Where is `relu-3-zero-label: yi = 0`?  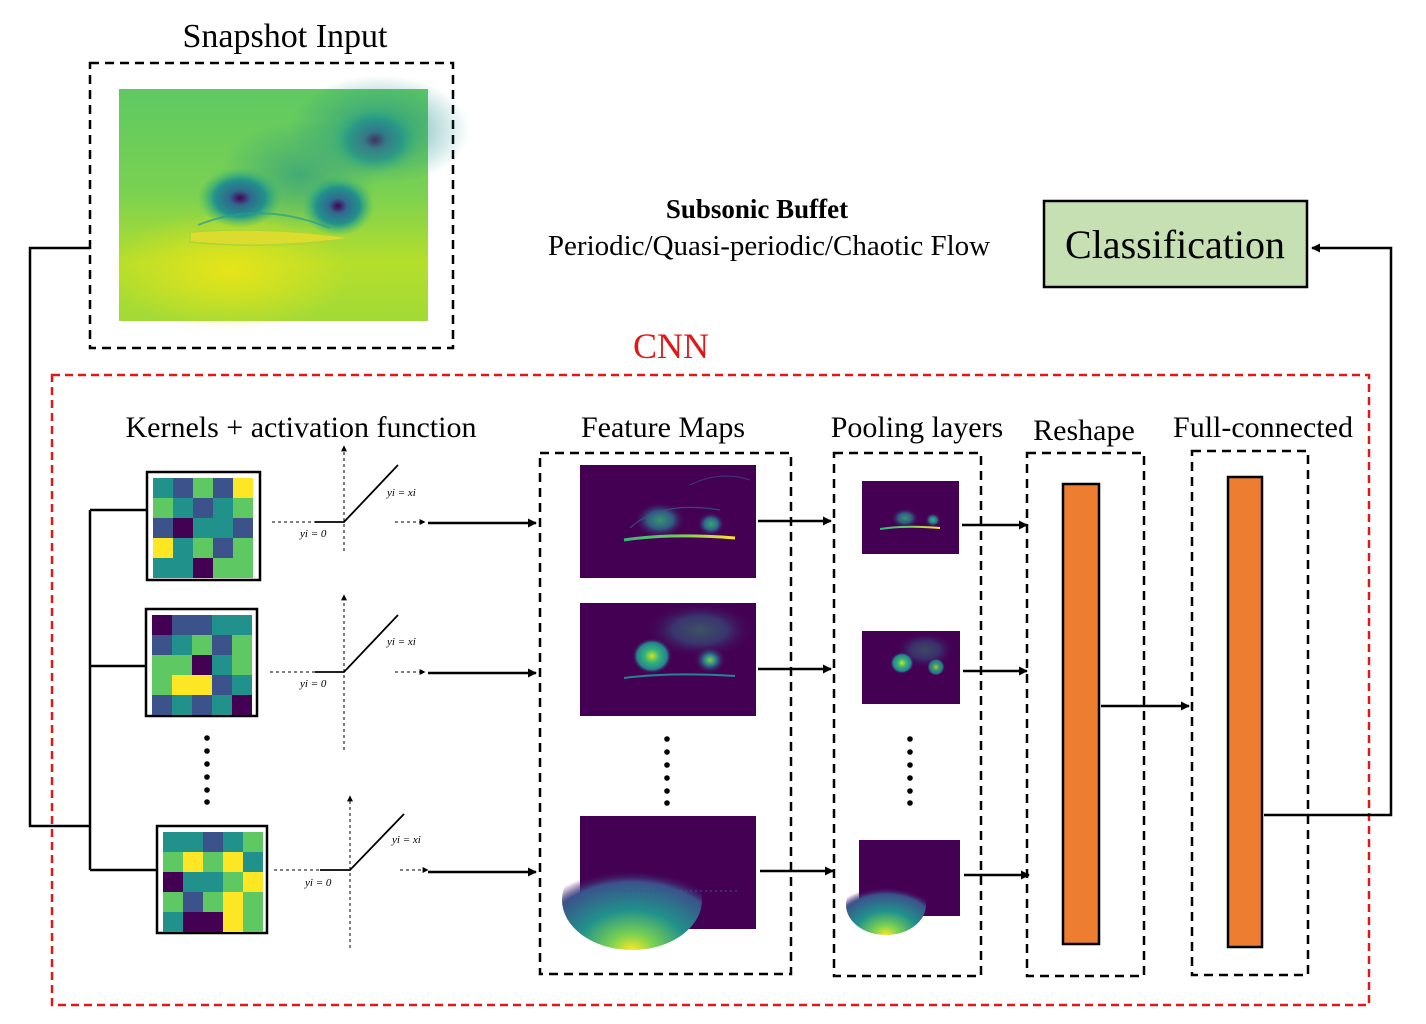 relu-3-zero-label: yi = 0 is located at coordinates (318, 883).